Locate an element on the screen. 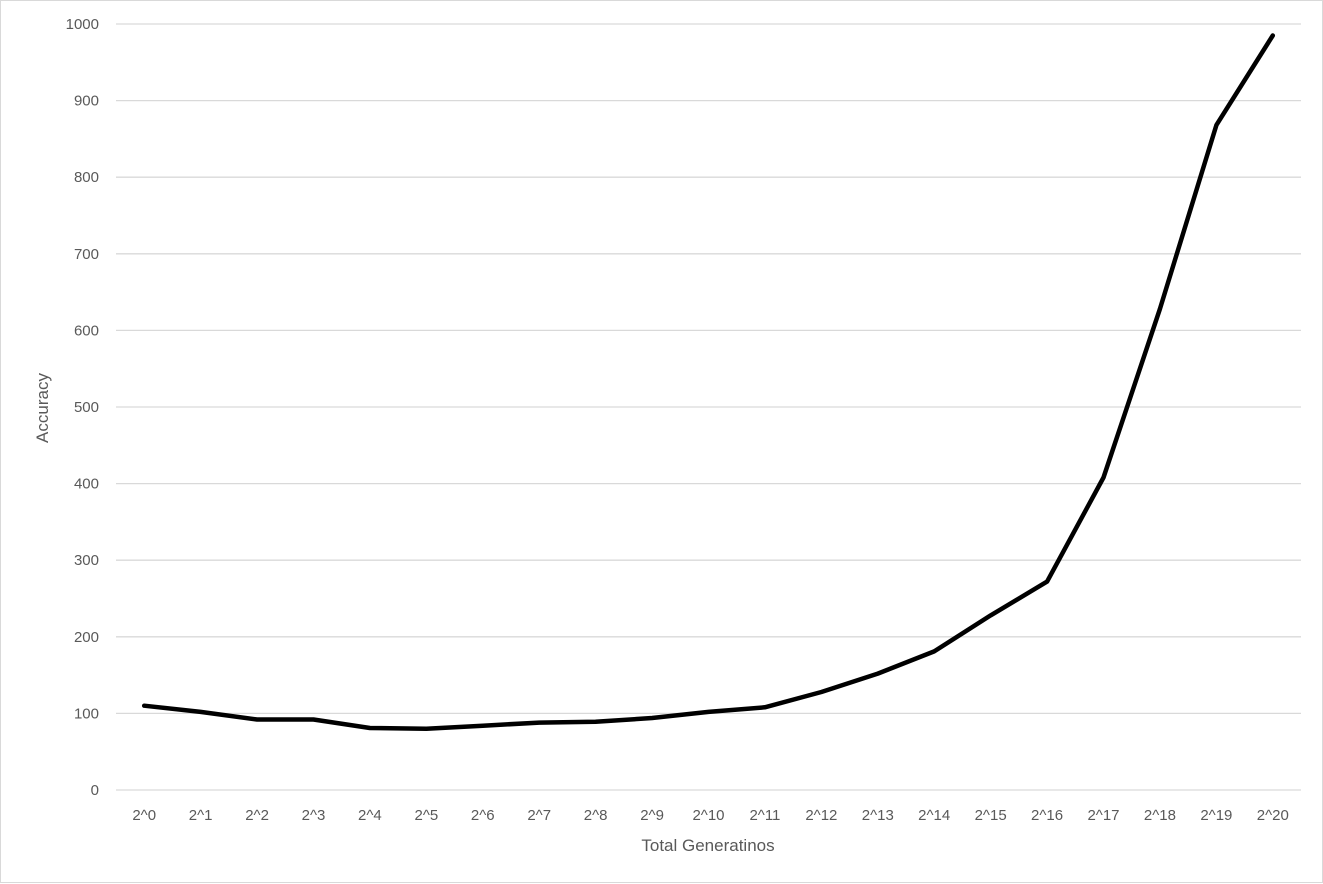  y-tick-labels: 0 100 200 300 400 500 600 700 800 900 1000 is located at coordinates (82, 407).